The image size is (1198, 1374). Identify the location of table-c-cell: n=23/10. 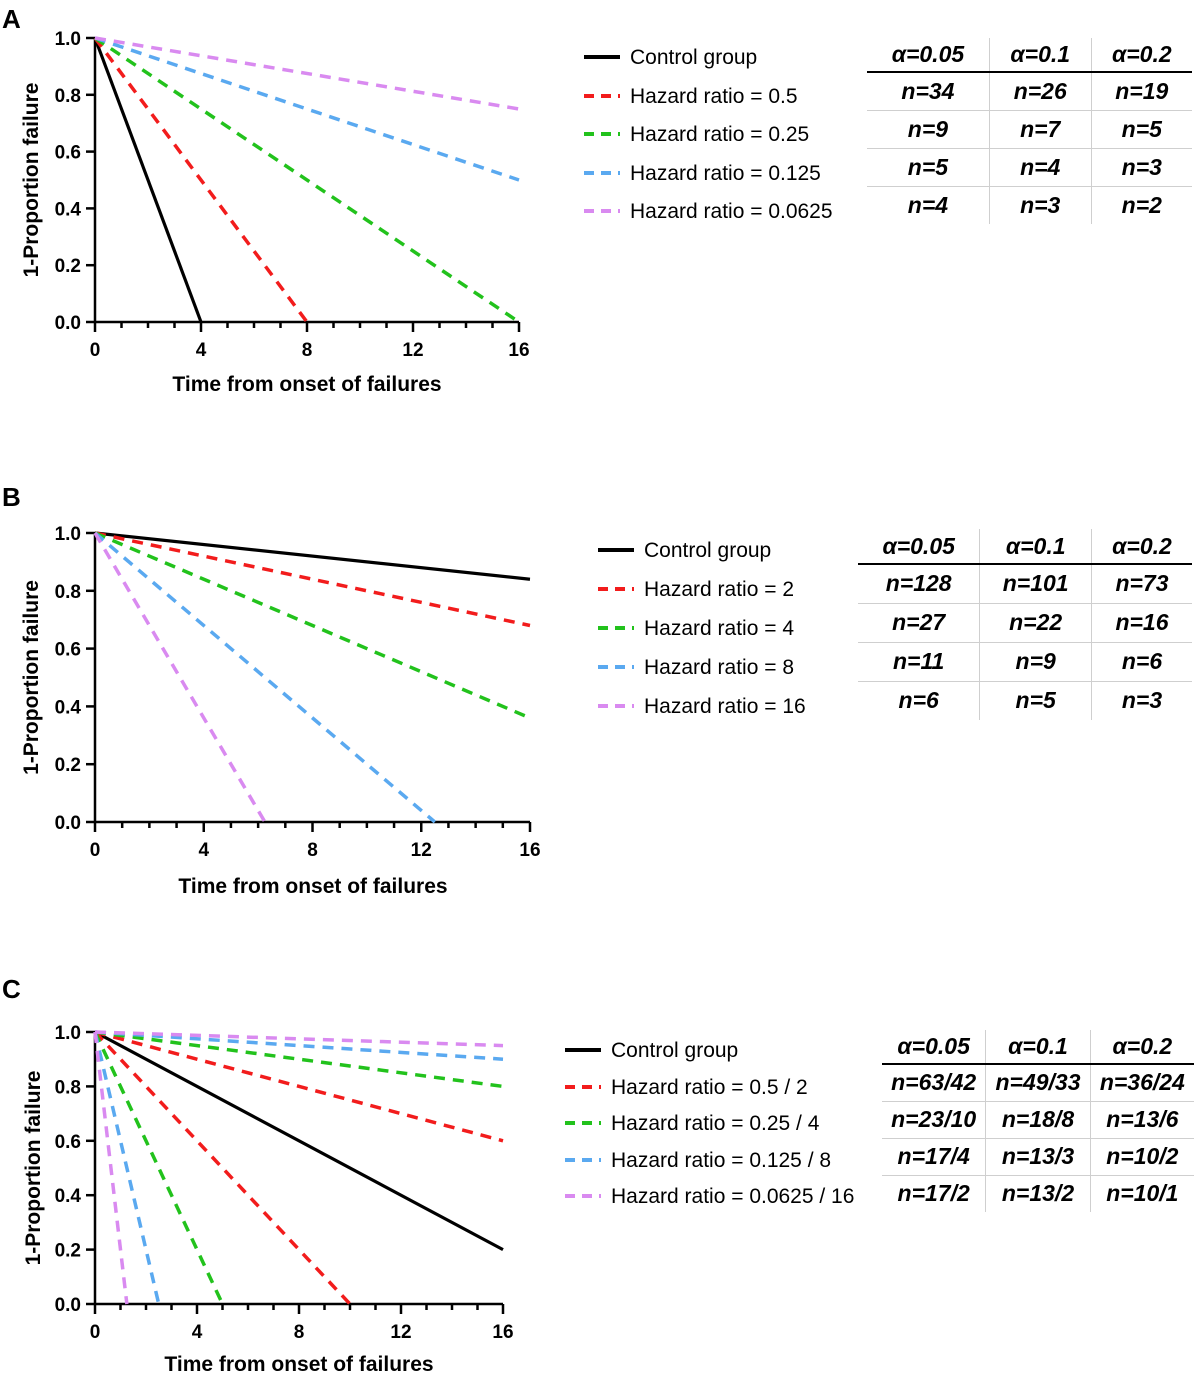
(934, 1119).